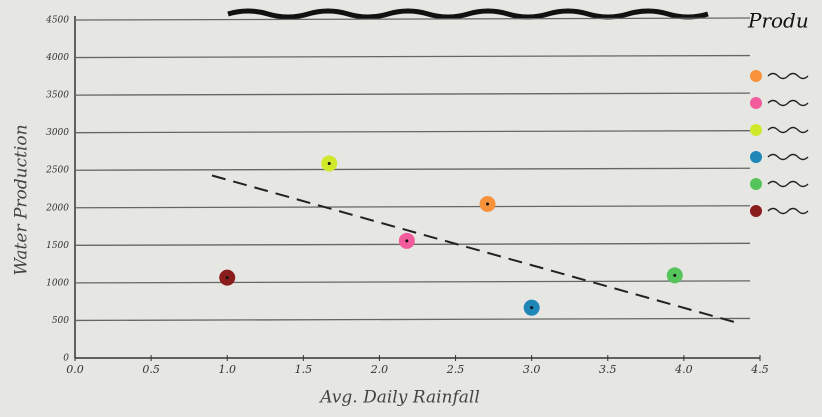  I want to click on y-tick-label: 4500, so click(57, 21).